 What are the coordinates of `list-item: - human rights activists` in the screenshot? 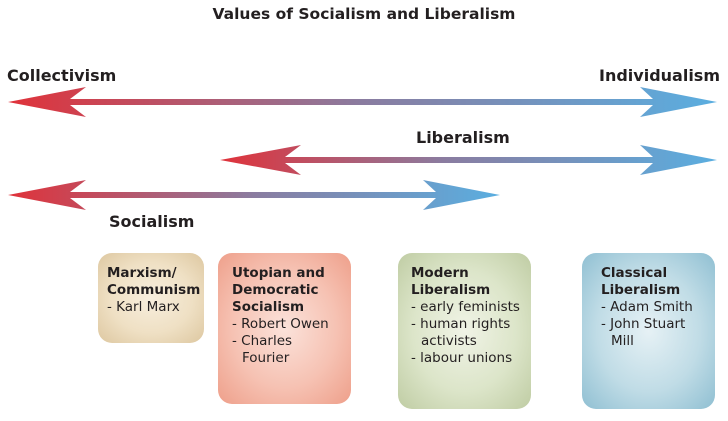 It's located at (461, 332).